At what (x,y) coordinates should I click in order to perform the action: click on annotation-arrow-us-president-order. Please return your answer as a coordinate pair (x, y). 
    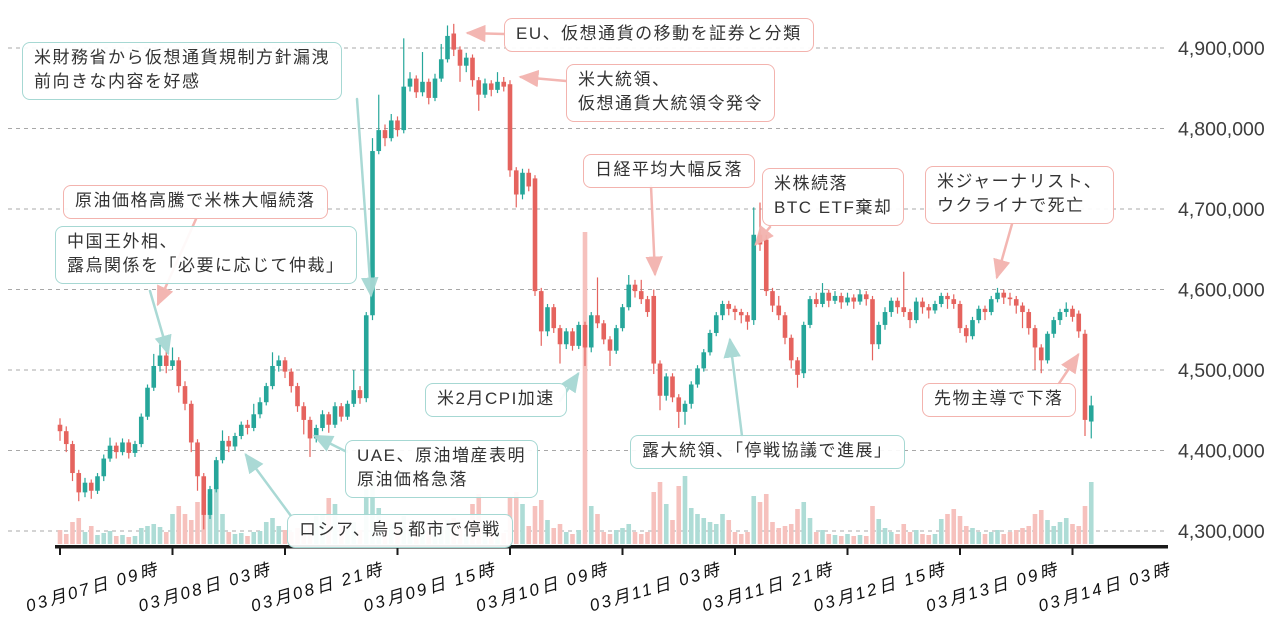
    Looking at the image, I should click on (543, 78).